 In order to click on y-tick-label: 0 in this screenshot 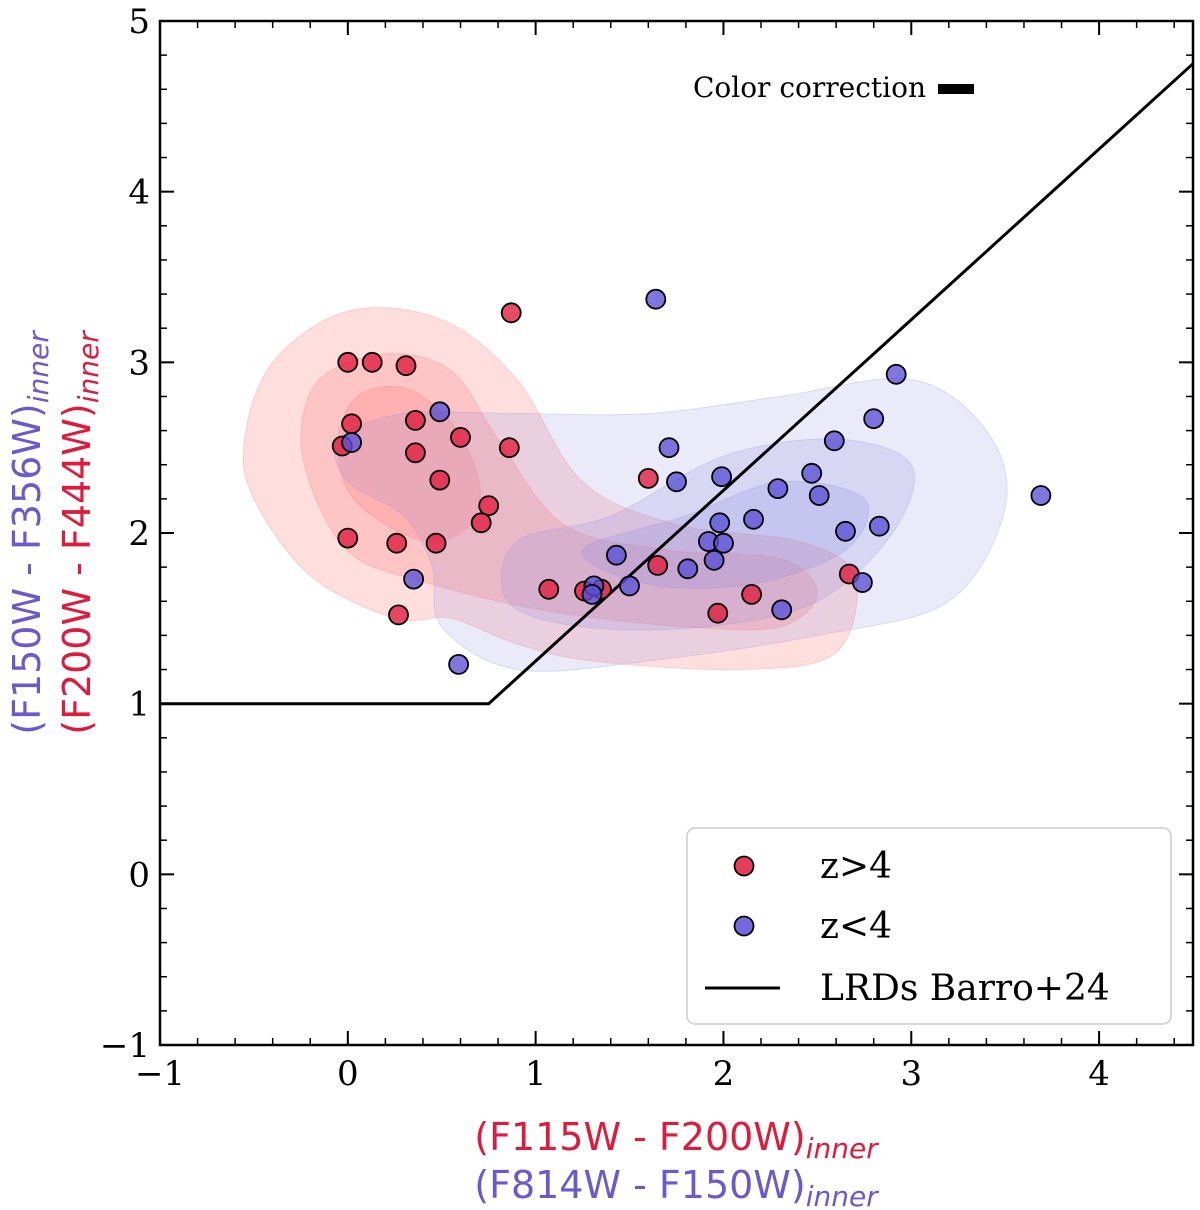, I will do `click(139, 875)`.